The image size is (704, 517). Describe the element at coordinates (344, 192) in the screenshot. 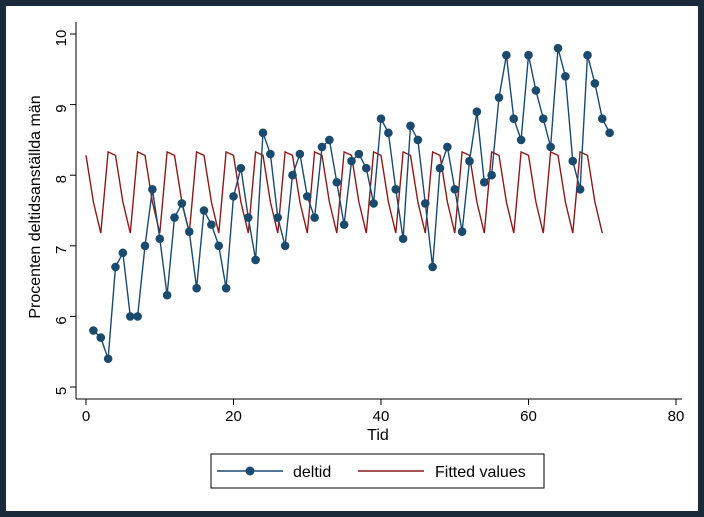

I see `series-fitted-values-line` at that location.